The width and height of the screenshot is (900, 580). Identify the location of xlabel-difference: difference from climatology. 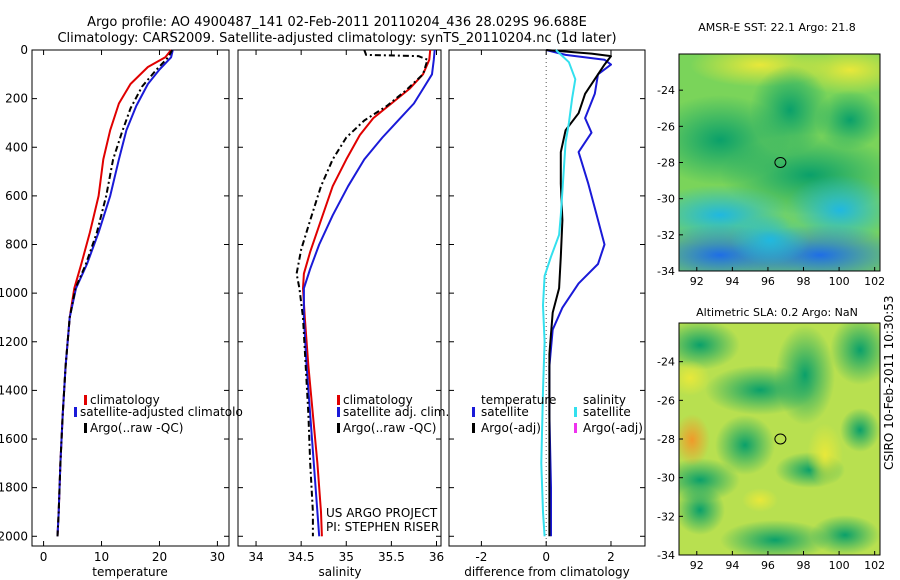
(547, 572).